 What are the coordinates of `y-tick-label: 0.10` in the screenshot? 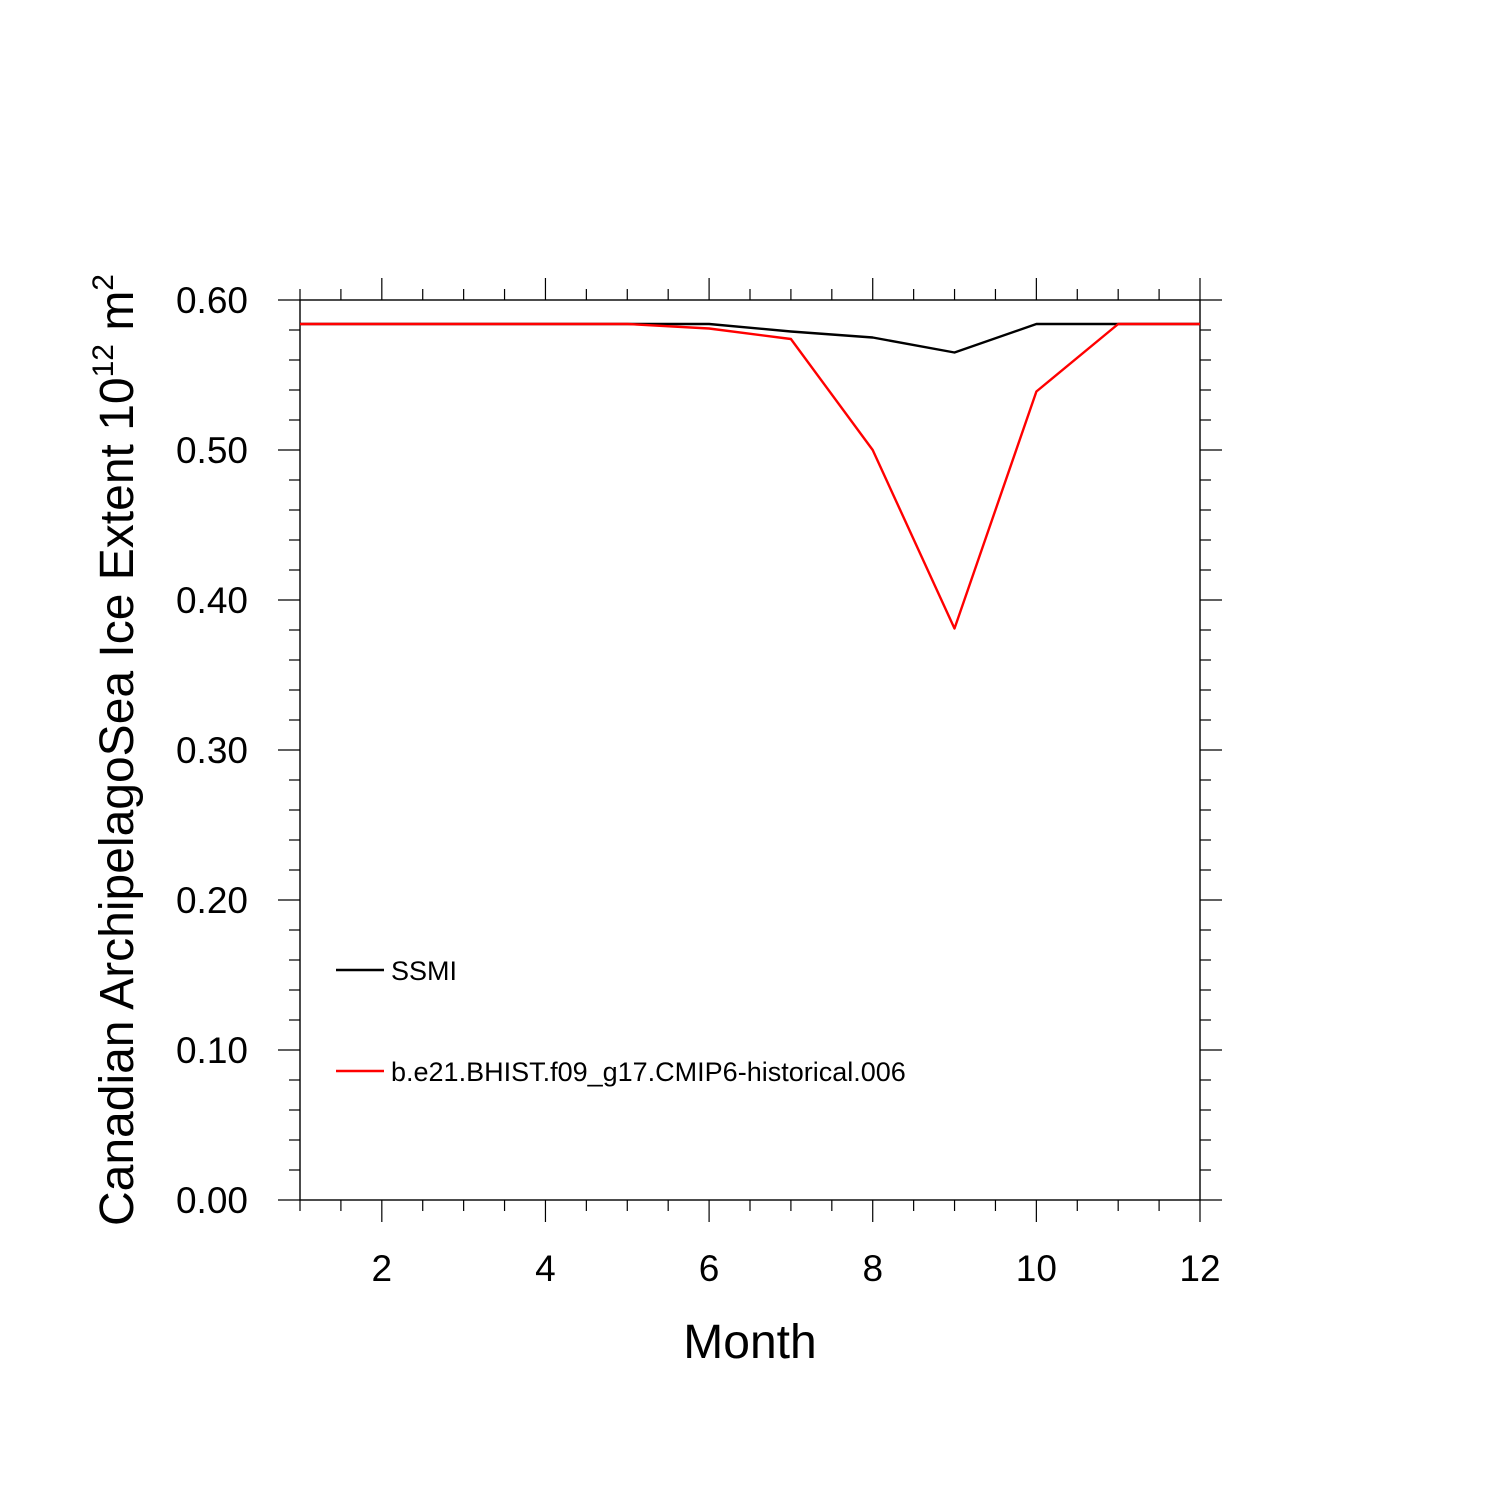 It's located at (212, 1050).